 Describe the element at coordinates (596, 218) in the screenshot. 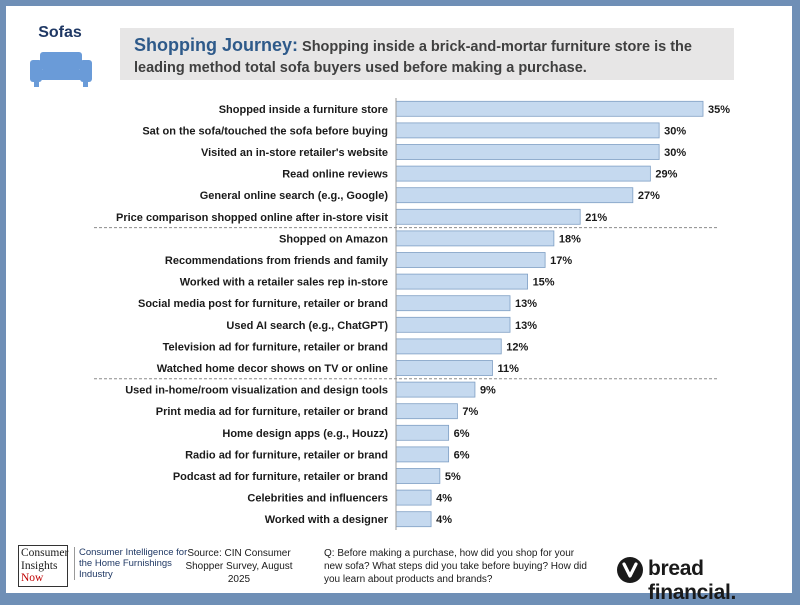

I see `value-label: 21%` at that location.